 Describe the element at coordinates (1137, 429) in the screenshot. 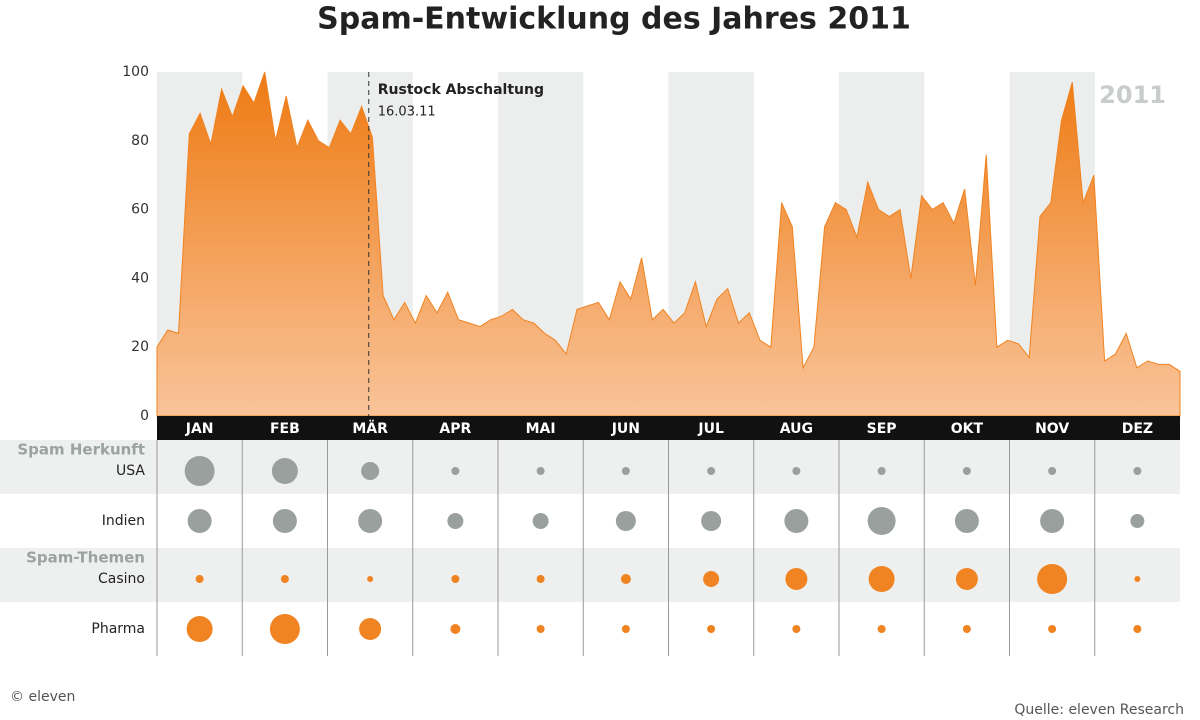

I see `x-tick-label: DEZ` at that location.